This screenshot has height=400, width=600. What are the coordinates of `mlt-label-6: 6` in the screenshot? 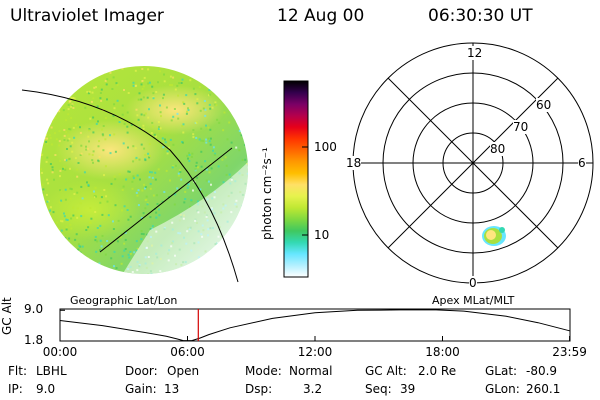 It's located at (582, 163).